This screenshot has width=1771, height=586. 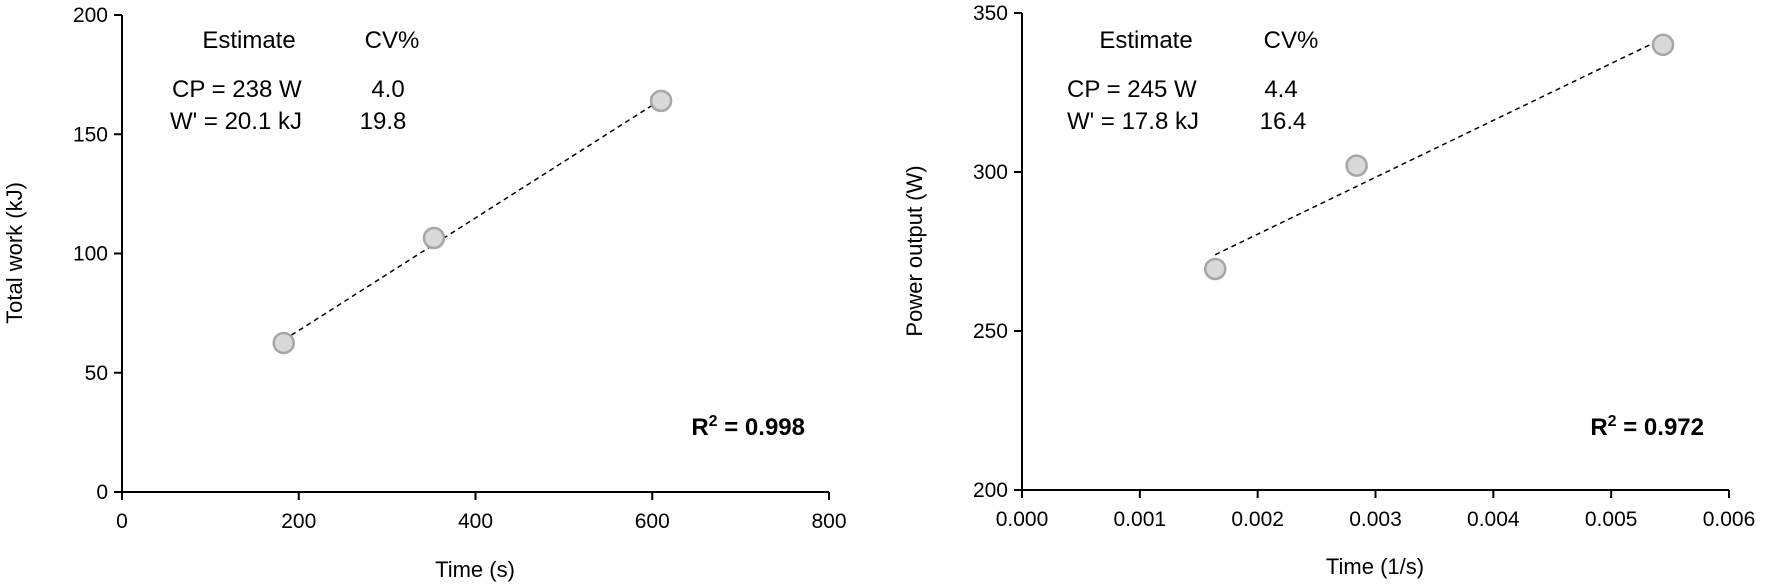 What do you see at coordinates (1493, 519) in the screenshot?
I see `x-tick-label: 0.004` at bounding box center [1493, 519].